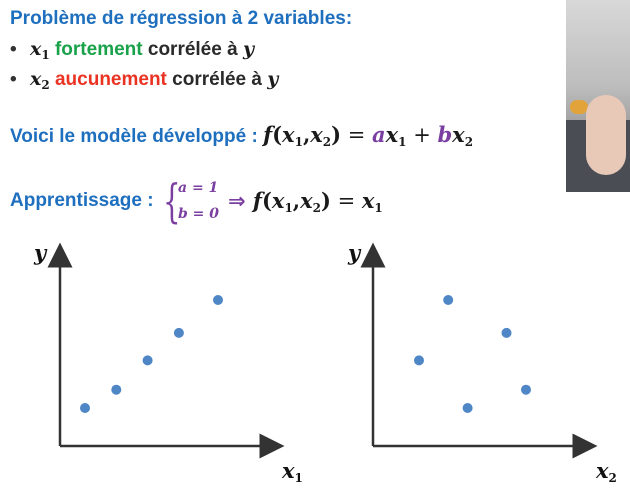 The image size is (630, 492). I want to click on var-sub: 1, so click(45, 55).